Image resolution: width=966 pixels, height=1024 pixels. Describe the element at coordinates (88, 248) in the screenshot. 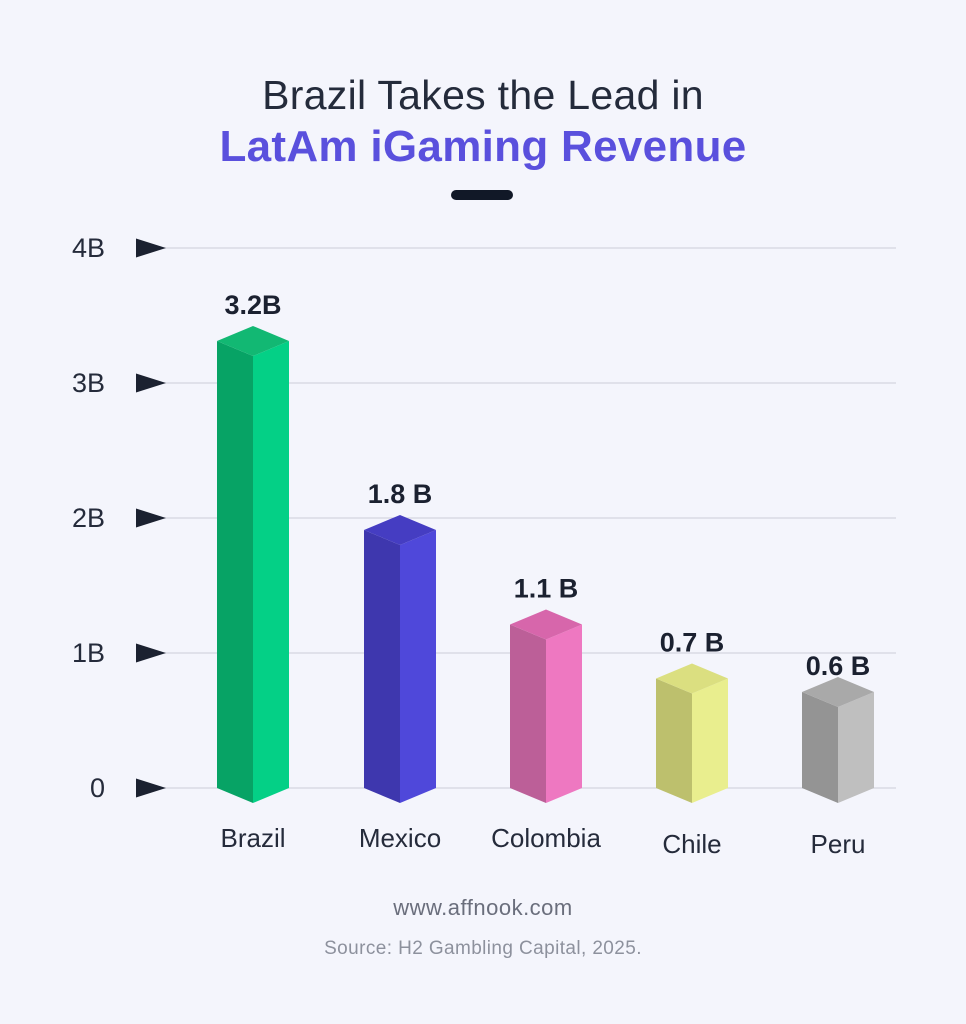

I see `y-tick-label-4b: 4B` at that location.